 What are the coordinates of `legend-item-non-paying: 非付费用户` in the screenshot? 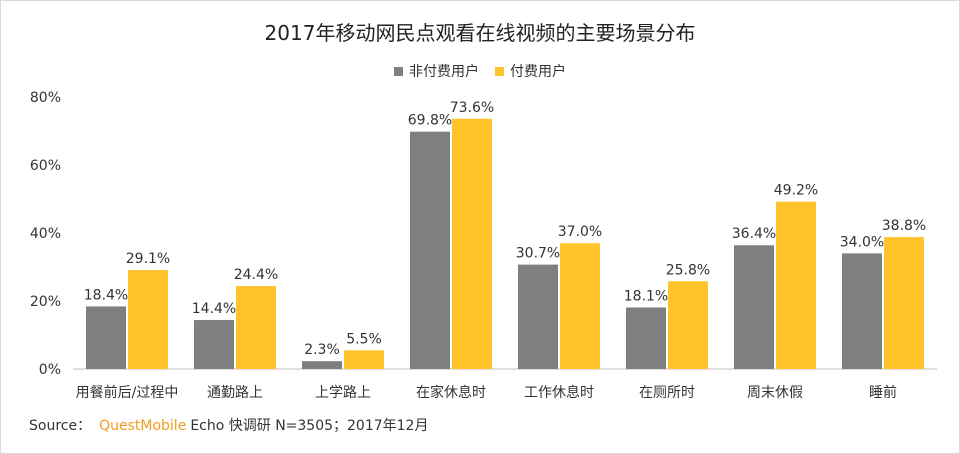 It's located at (436, 71).